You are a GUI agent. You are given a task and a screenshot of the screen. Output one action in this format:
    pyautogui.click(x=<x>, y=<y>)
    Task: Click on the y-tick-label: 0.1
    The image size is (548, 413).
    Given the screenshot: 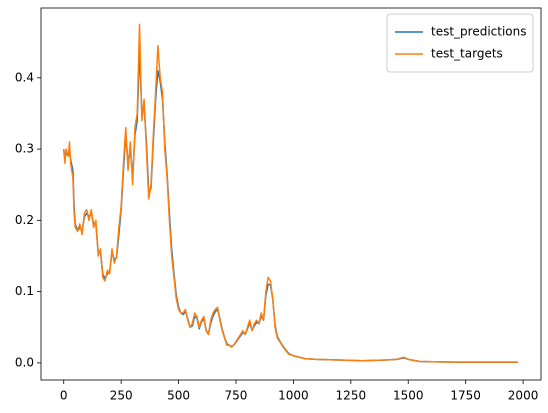 What is the action you would take?
    pyautogui.click(x=24, y=291)
    